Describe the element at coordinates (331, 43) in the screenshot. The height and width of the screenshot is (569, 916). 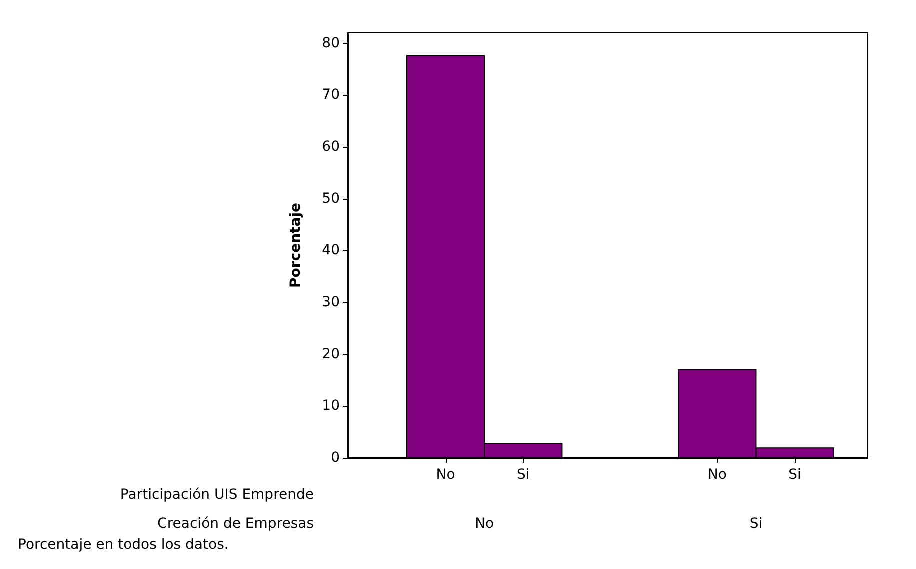
I see `y-tick-label: 80` at that location.